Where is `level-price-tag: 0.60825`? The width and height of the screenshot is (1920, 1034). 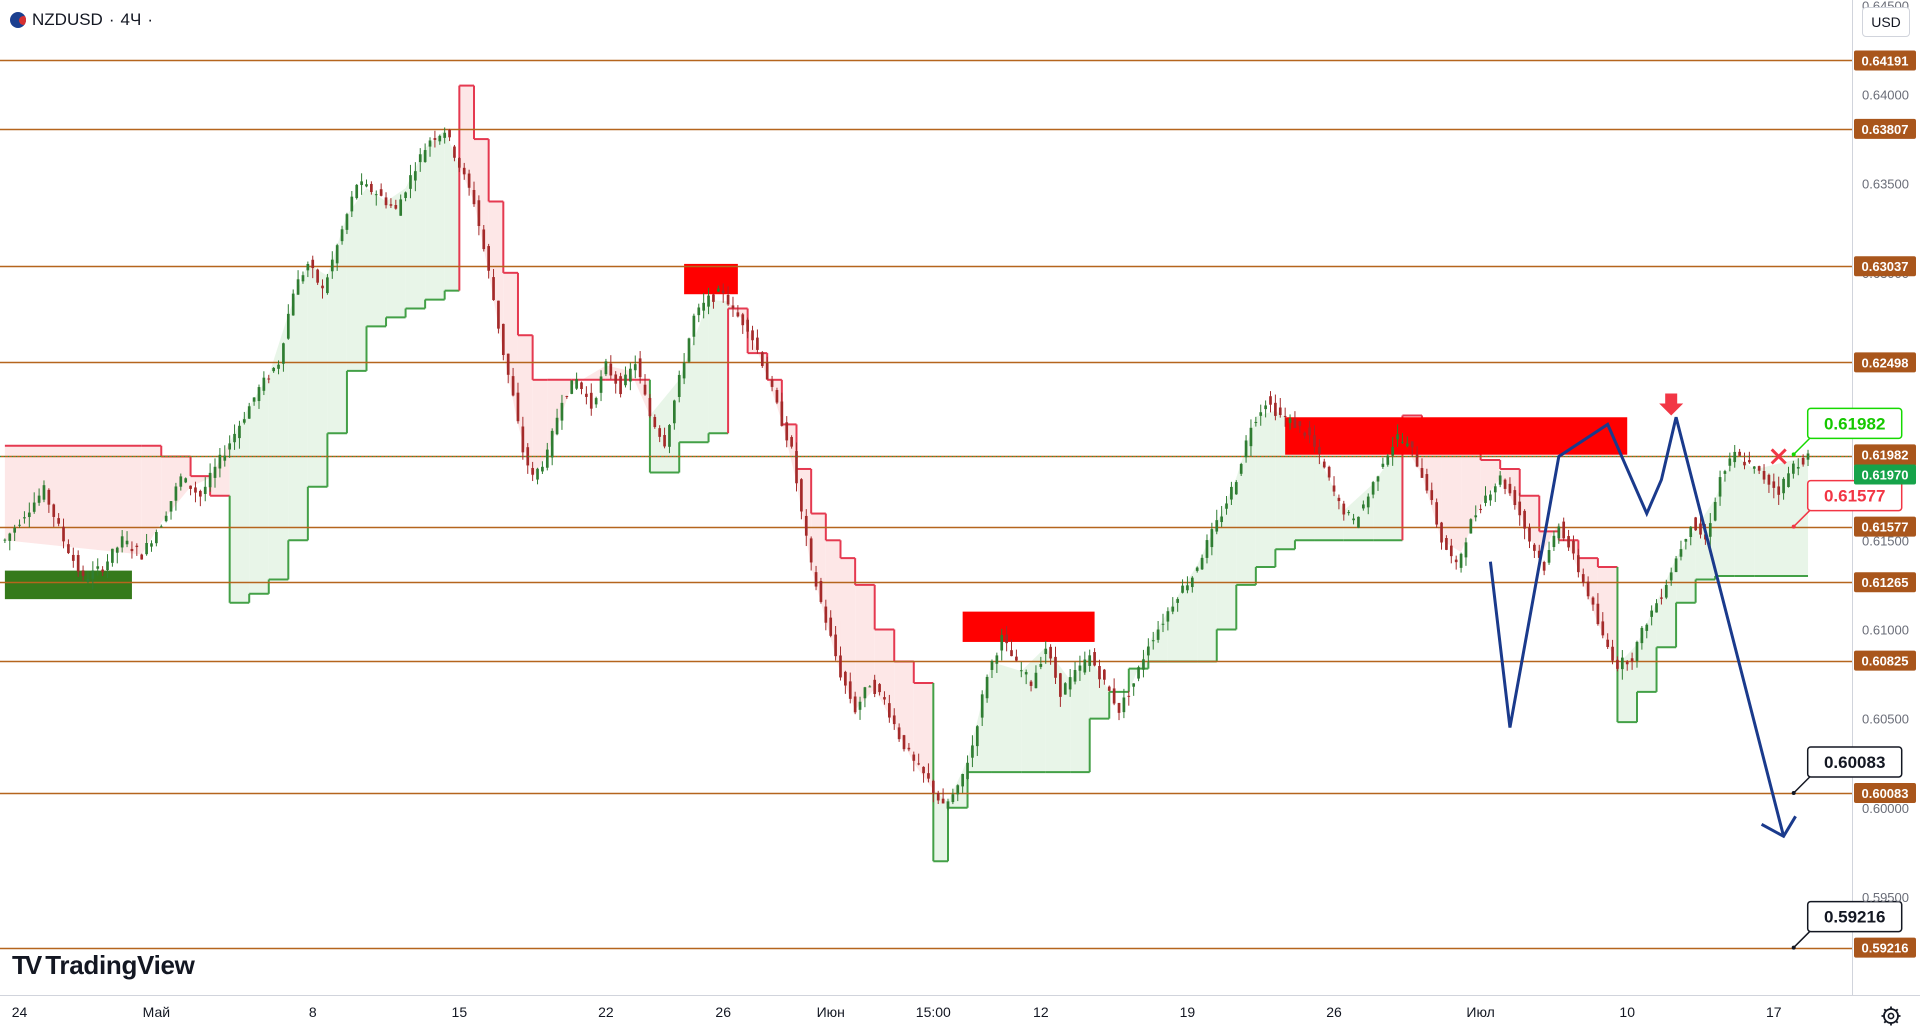
level-price-tag: 0.60825 is located at coordinates (1885, 660).